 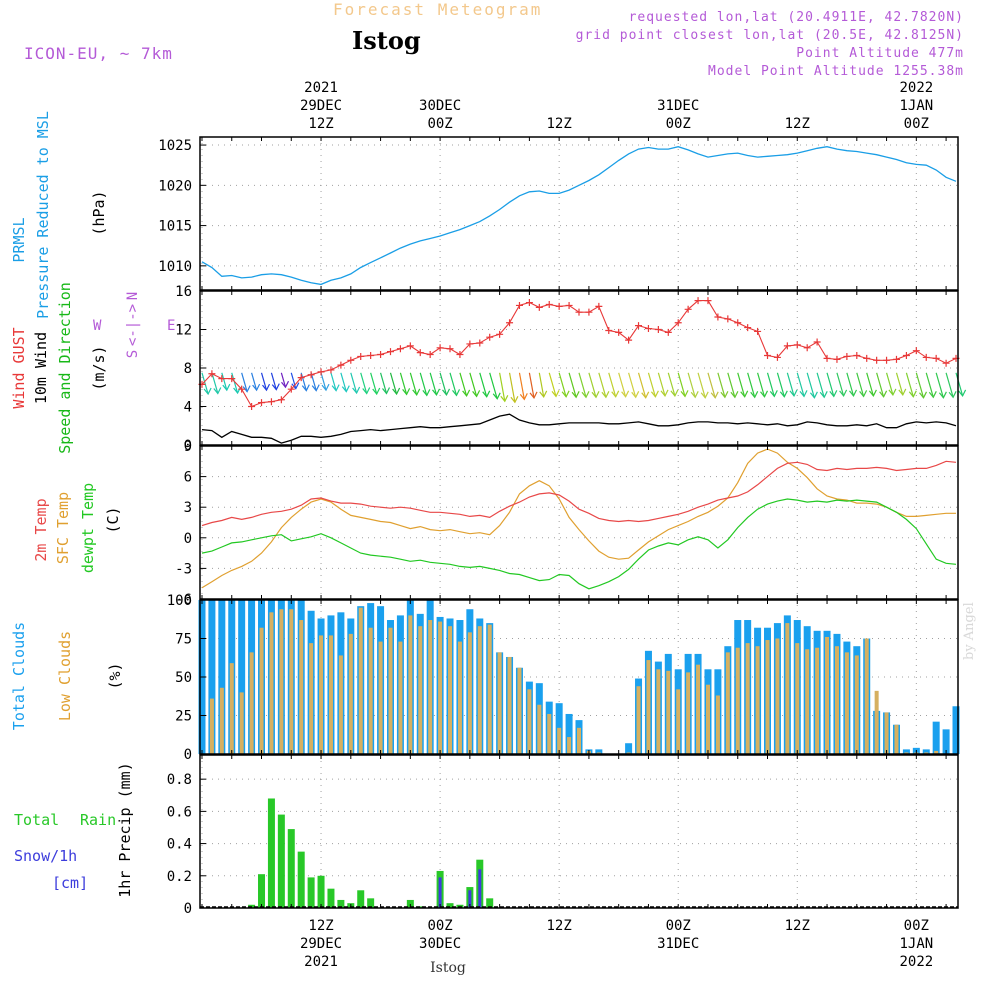 I want to click on compass-w: W, so click(x=97, y=326).